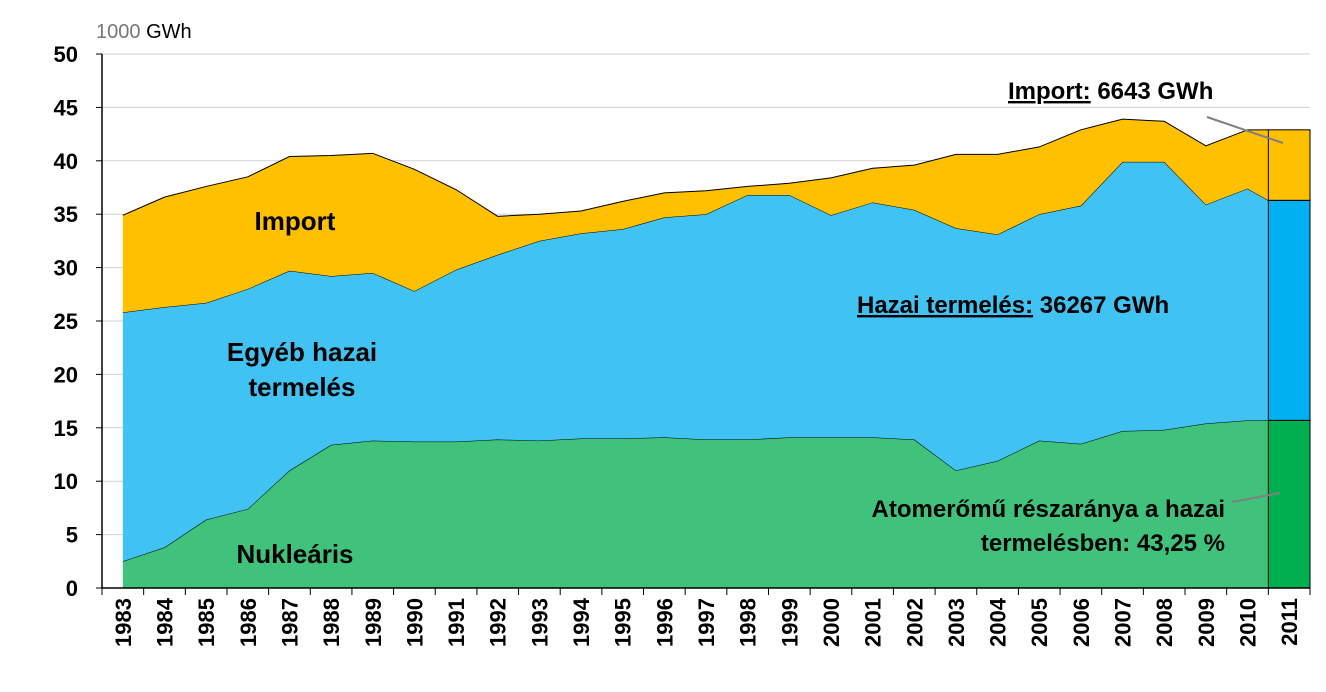 Image resolution: width=1326 pixels, height=692 pixels. Describe the element at coordinates (748, 622) in the screenshot. I see `x-tick-label-15: 1998` at that location.